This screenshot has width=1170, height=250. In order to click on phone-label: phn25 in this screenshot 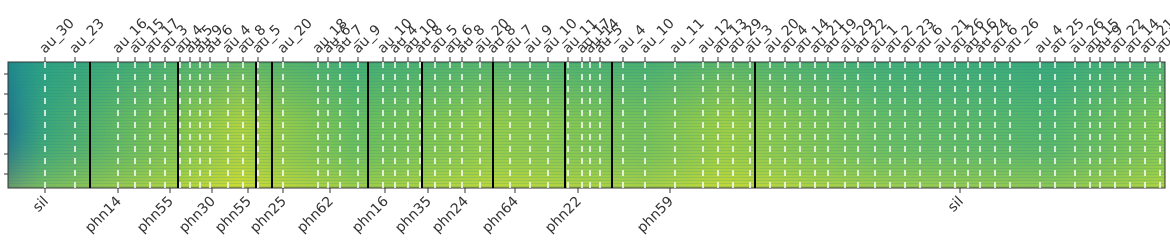, I will do `click(268, 215)`.